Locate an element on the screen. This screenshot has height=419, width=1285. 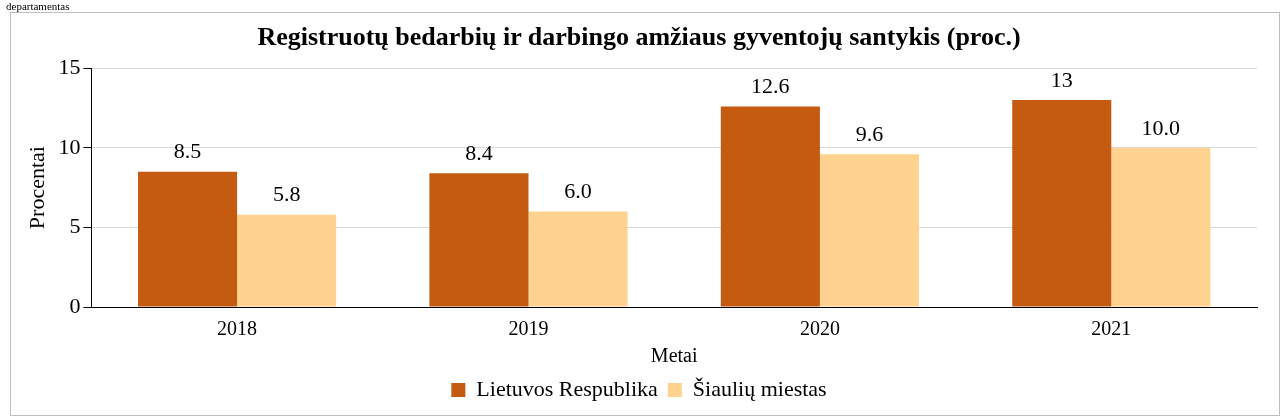
data-label: 8.5 is located at coordinates (187, 151).